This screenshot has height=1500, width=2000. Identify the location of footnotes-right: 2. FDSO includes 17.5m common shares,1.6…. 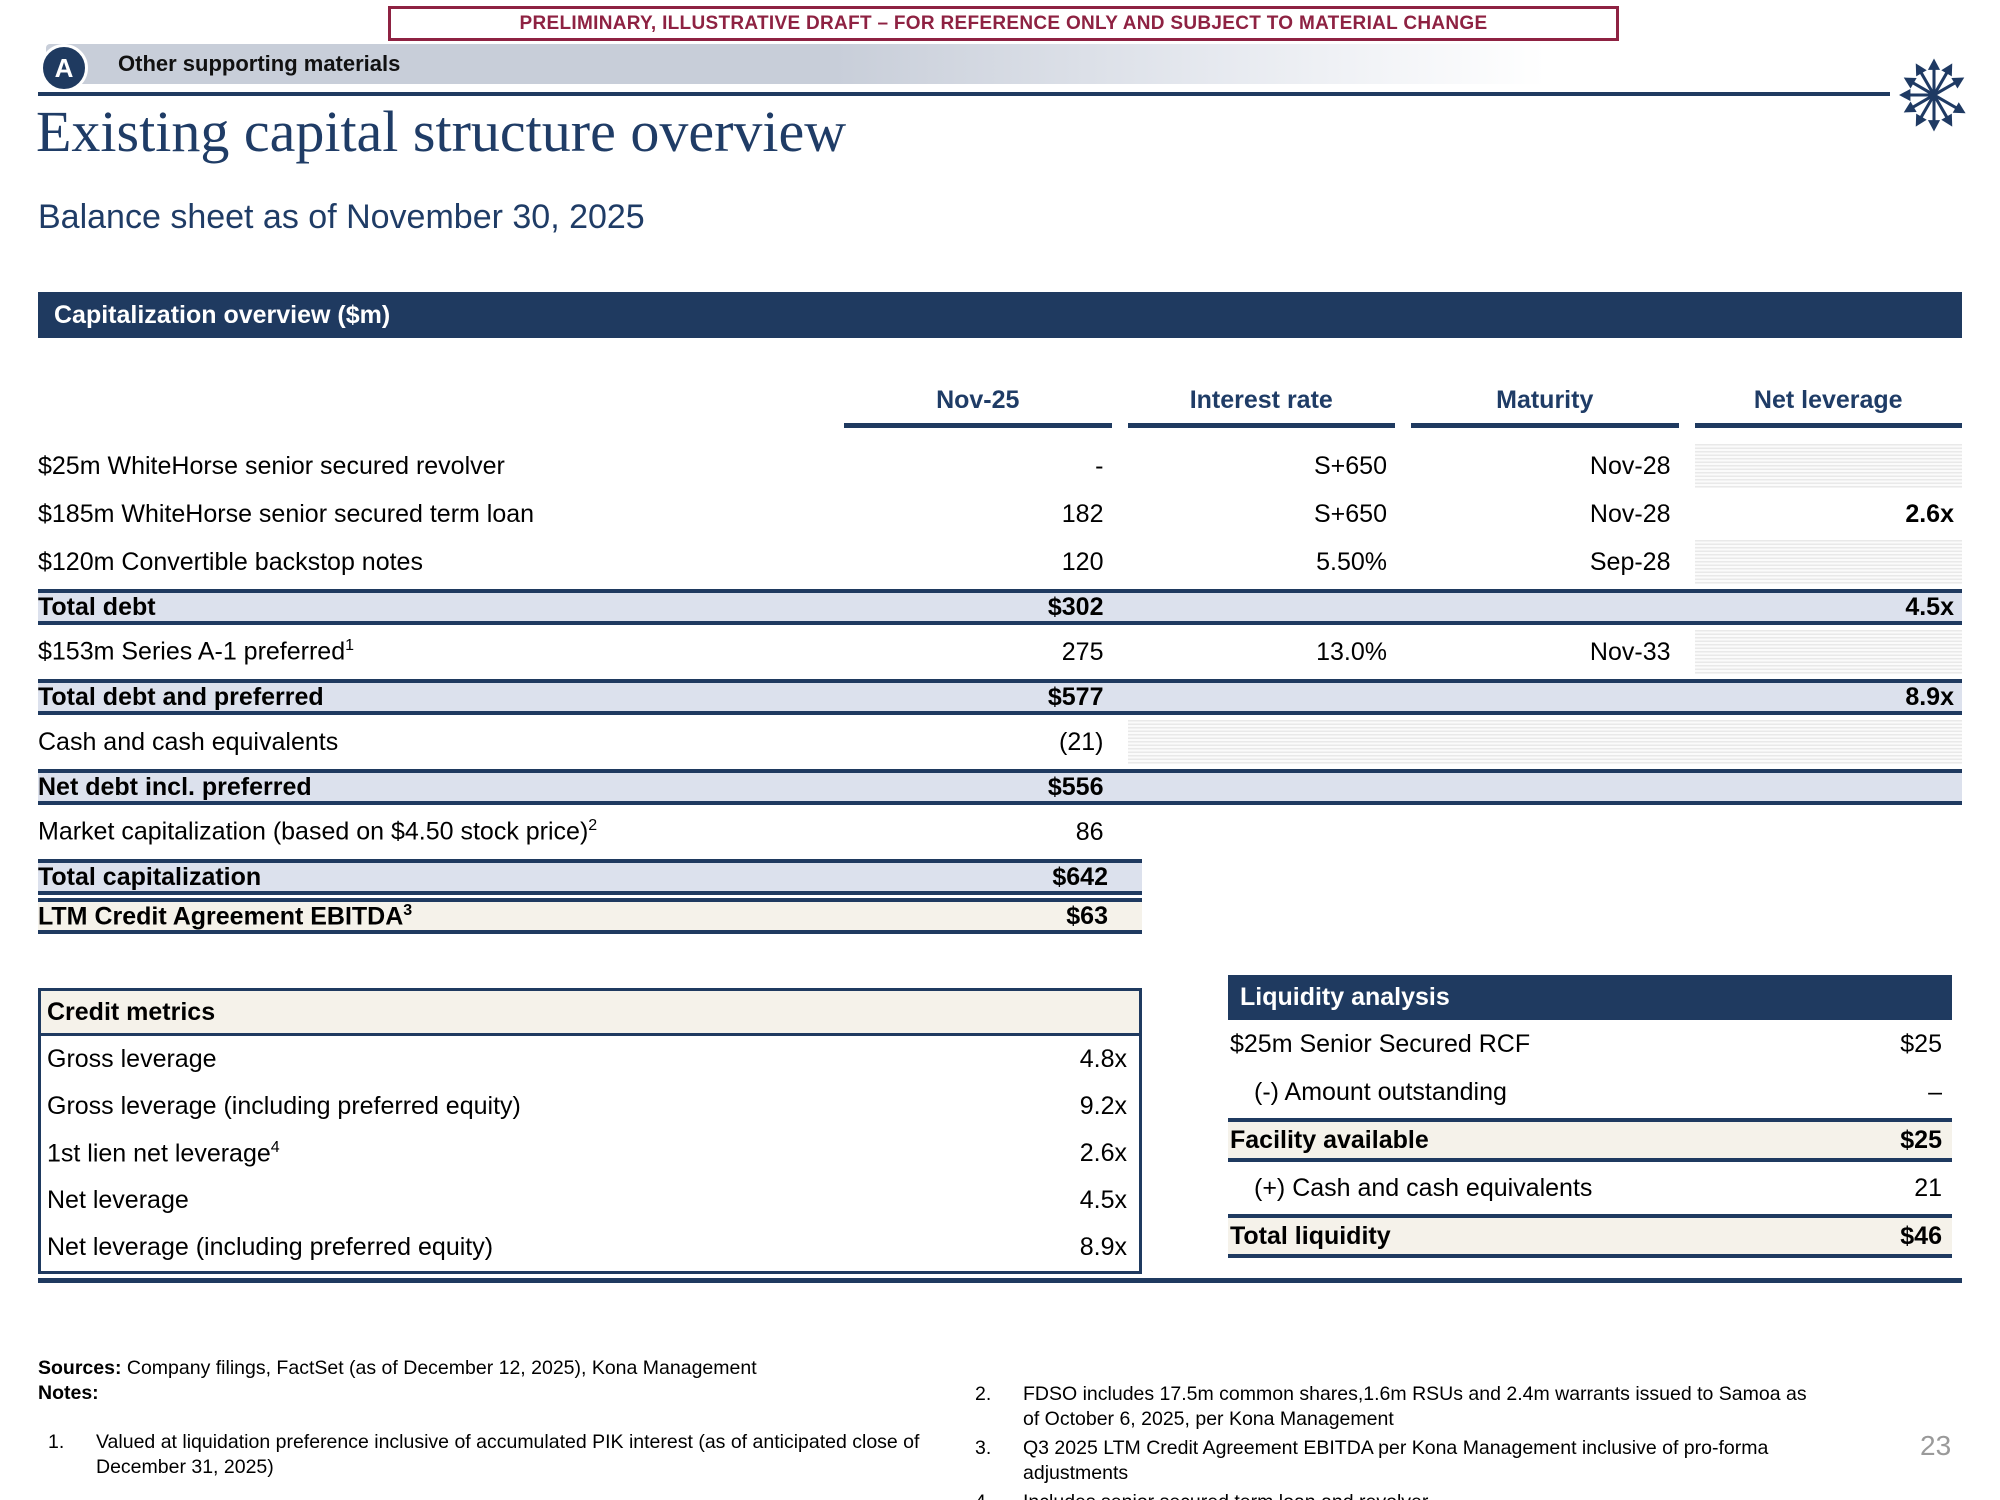
(1405, 1441).